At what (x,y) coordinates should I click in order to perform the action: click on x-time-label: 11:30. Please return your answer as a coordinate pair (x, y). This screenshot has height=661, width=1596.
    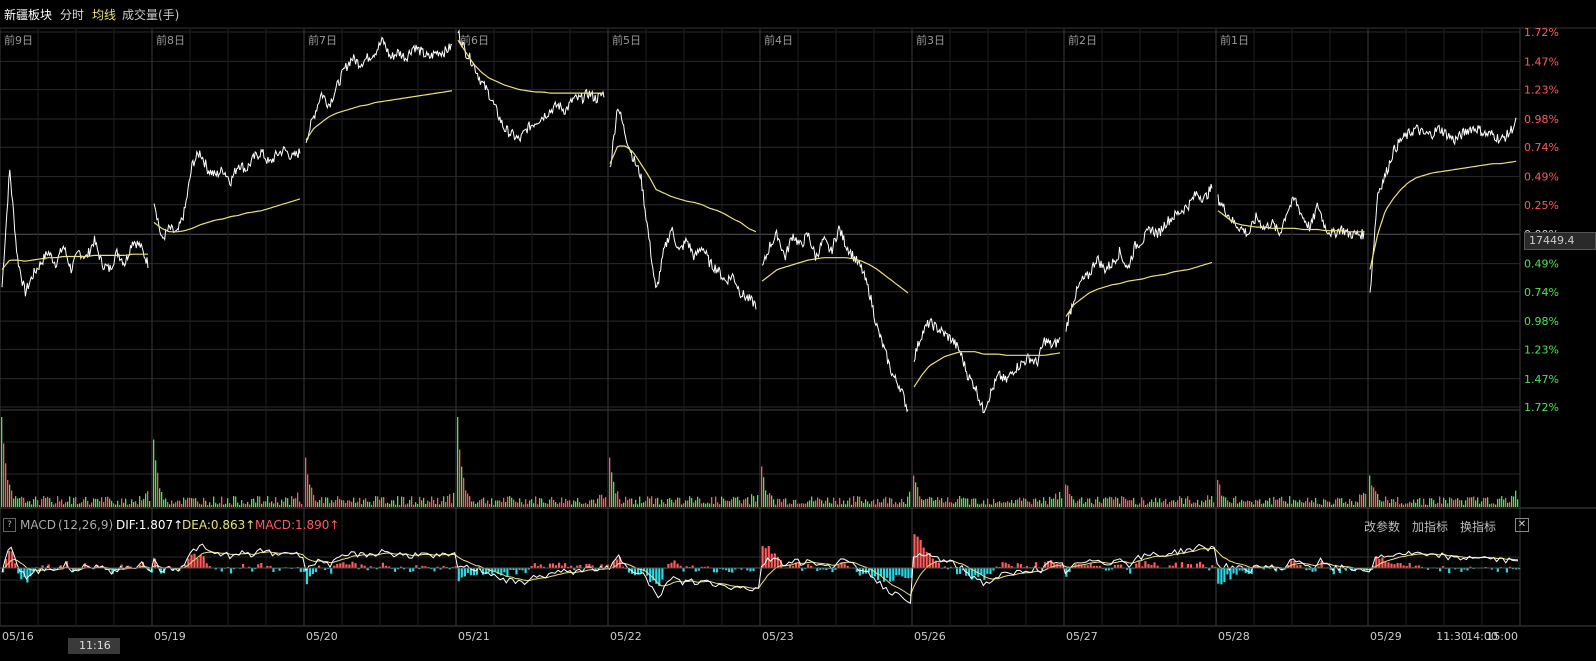
    Looking at the image, I should click on (1452, 636).